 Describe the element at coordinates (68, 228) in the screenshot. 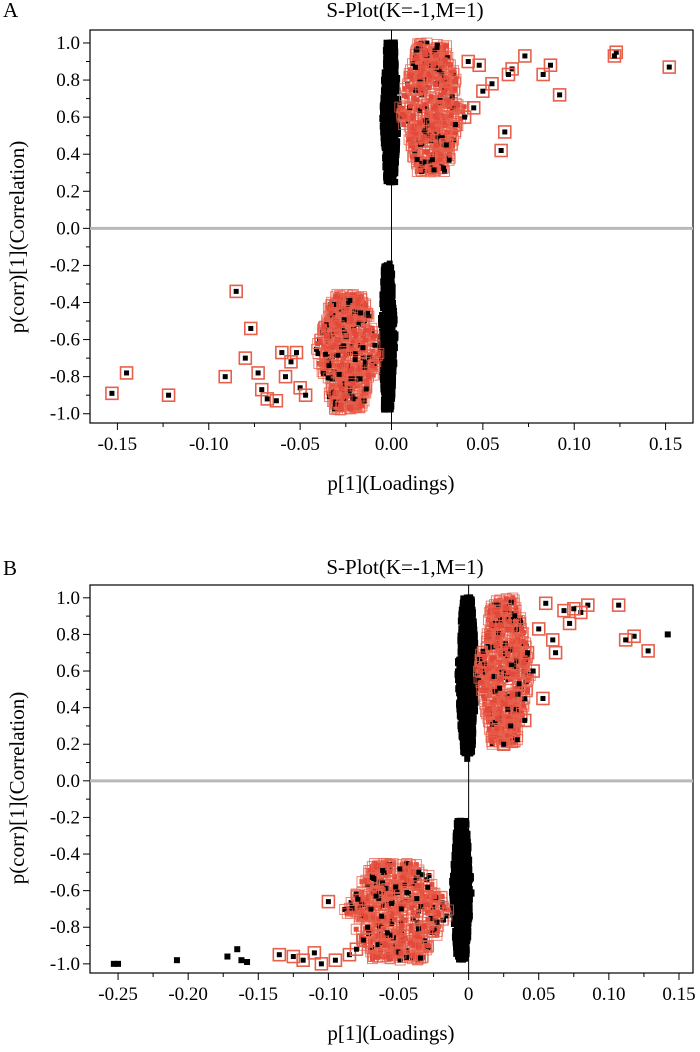

I see `y-tick-label: 0.0` at that location.